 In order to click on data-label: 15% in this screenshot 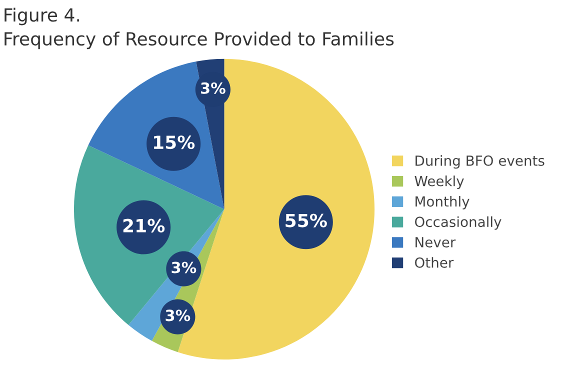, I will do `click(174, 142)`.